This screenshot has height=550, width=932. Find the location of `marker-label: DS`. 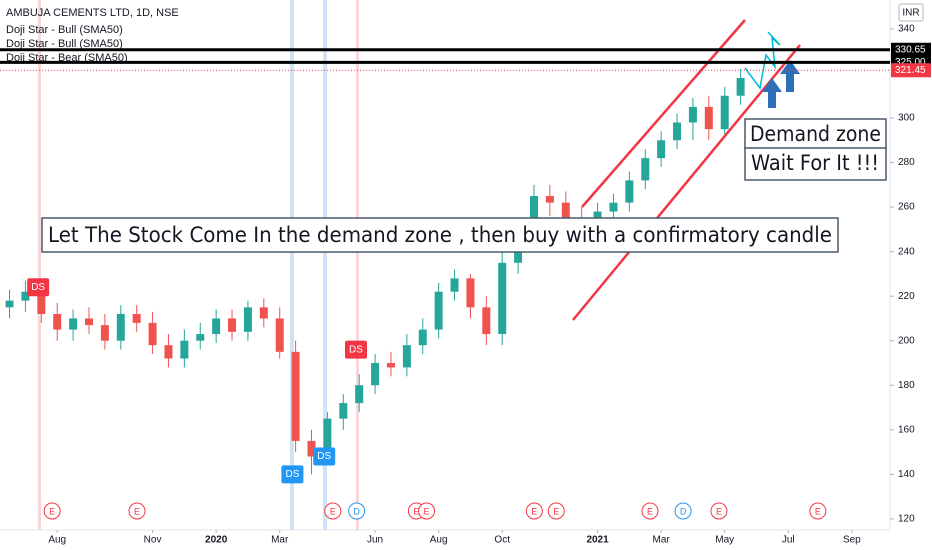

marker-label: DS is located at coordinates (356, 349).